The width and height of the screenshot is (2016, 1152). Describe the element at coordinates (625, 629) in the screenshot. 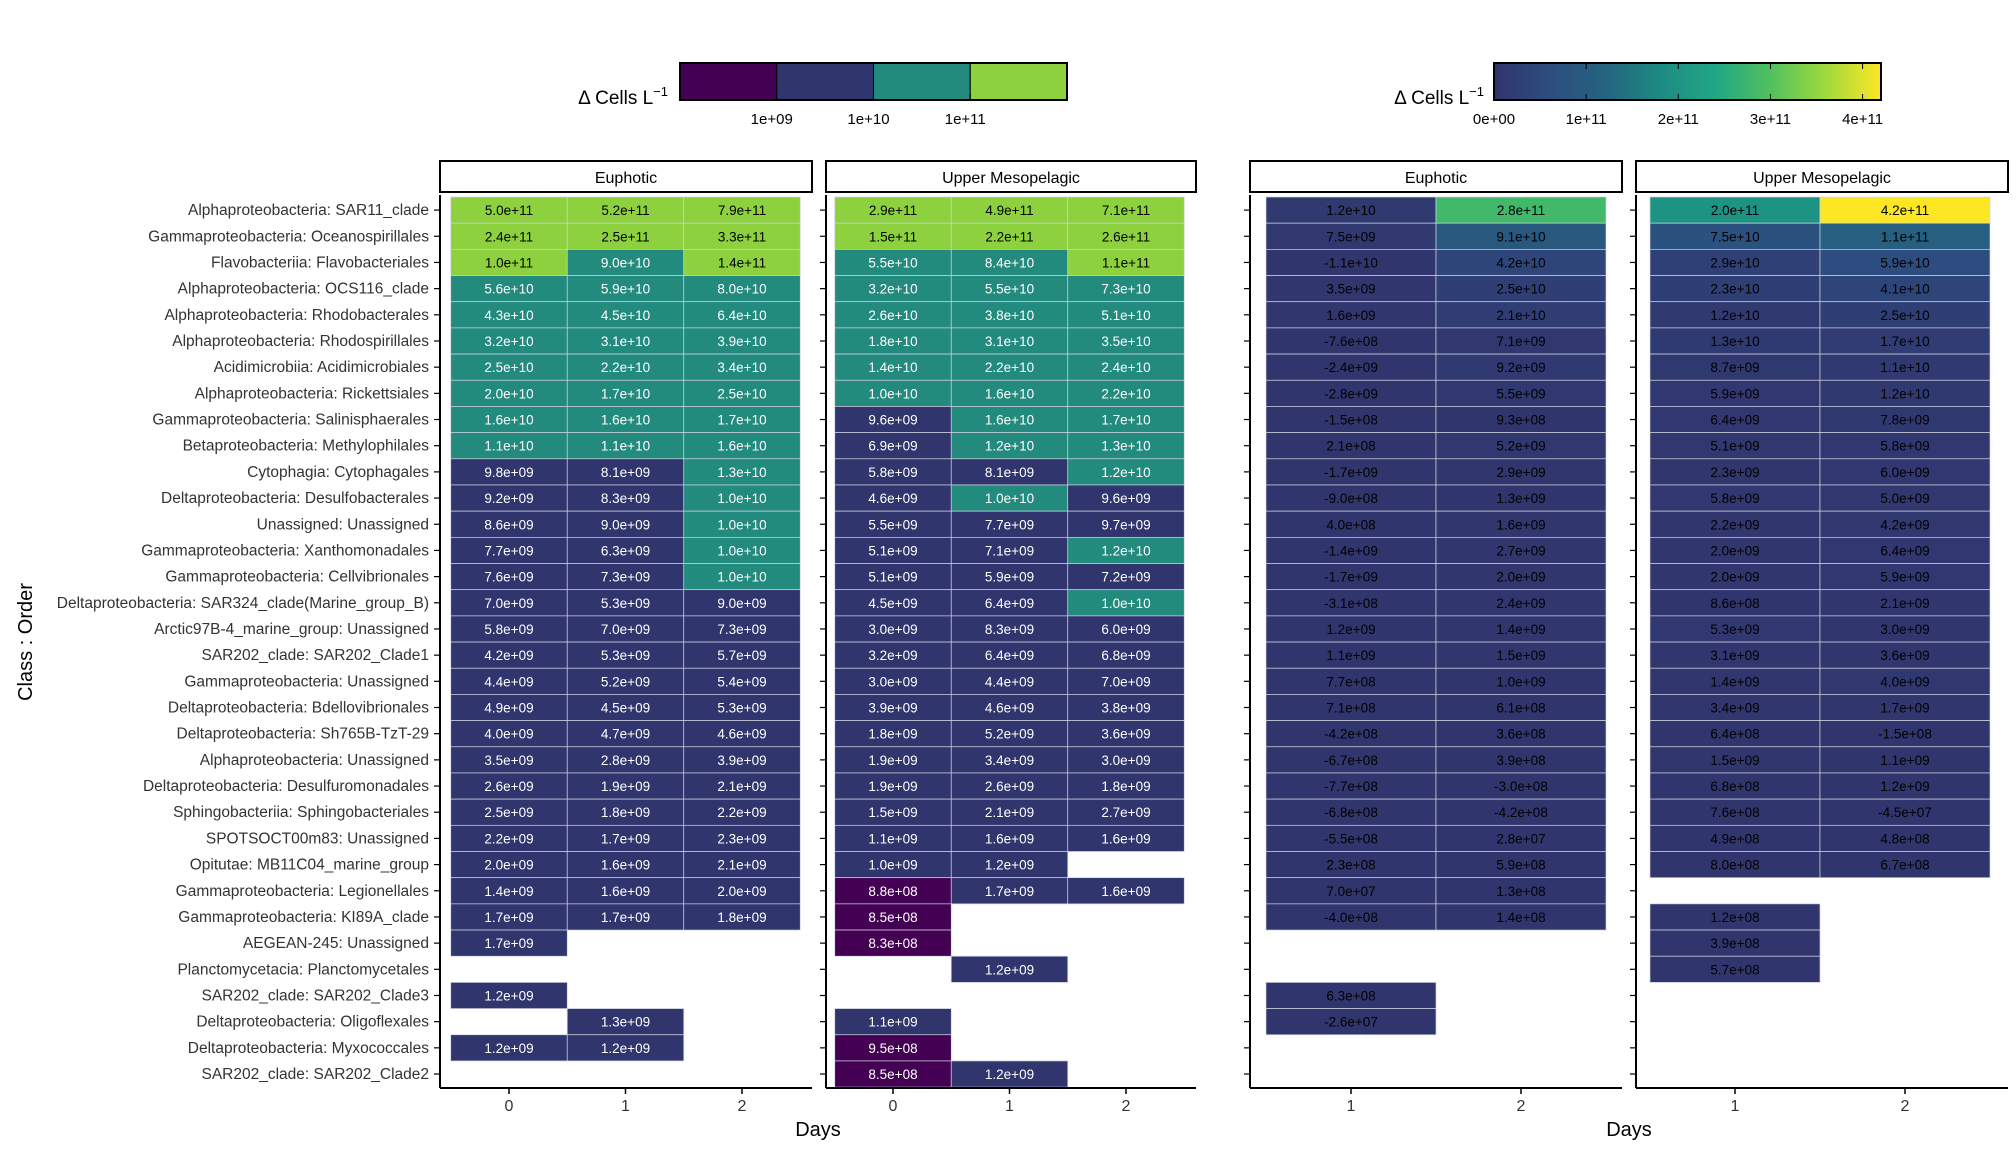

I see `heatmap-cell-a-euphotic-r16-c1` at that location.